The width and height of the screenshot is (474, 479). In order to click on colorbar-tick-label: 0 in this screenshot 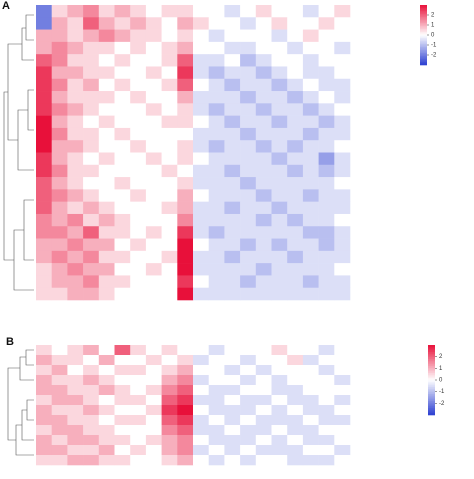, I will do `click(441, 381)`.